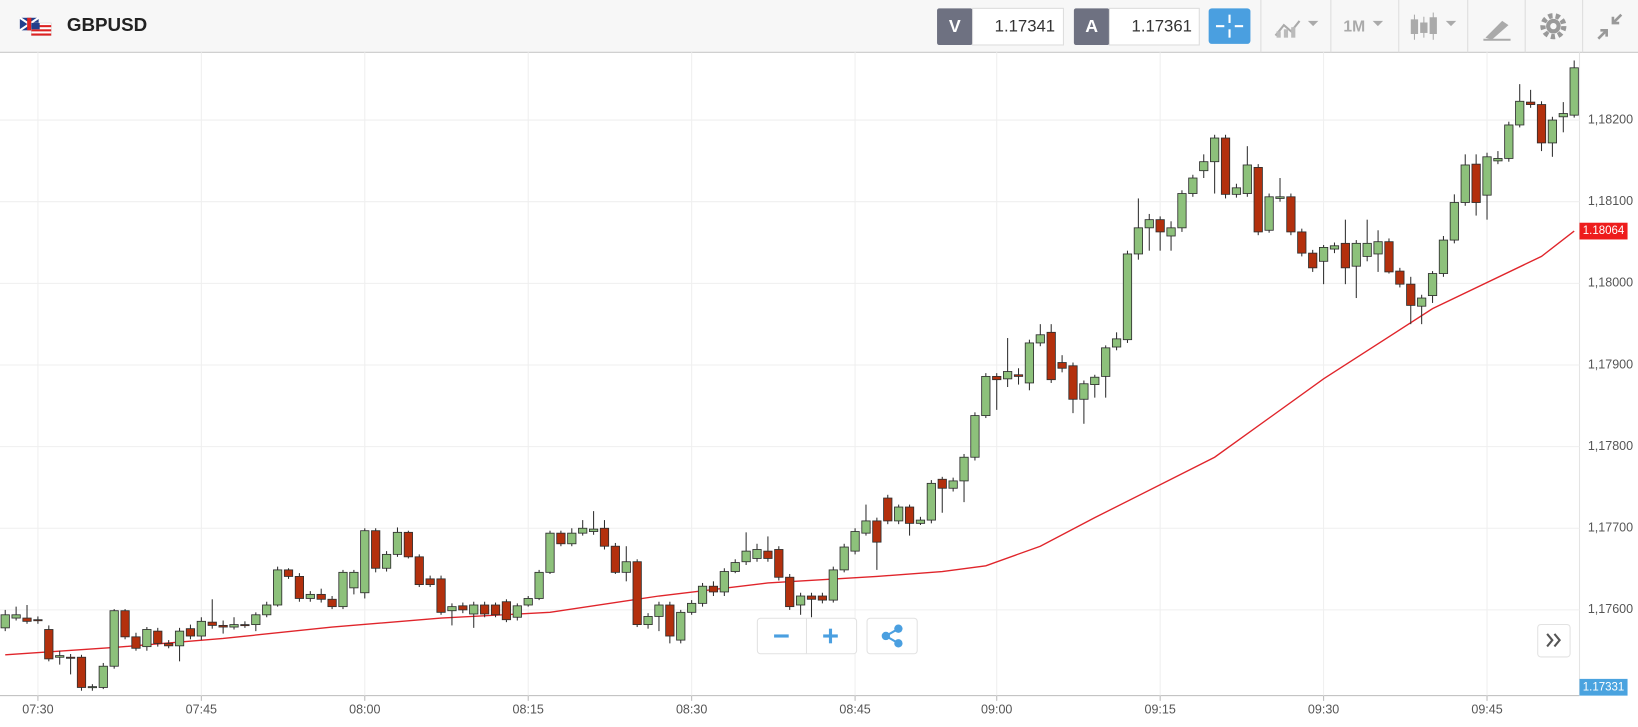  What do you see at coordinates (830, 636) in the screenshot?
I see `zoom-in-button` at bounding box center [830, 636].